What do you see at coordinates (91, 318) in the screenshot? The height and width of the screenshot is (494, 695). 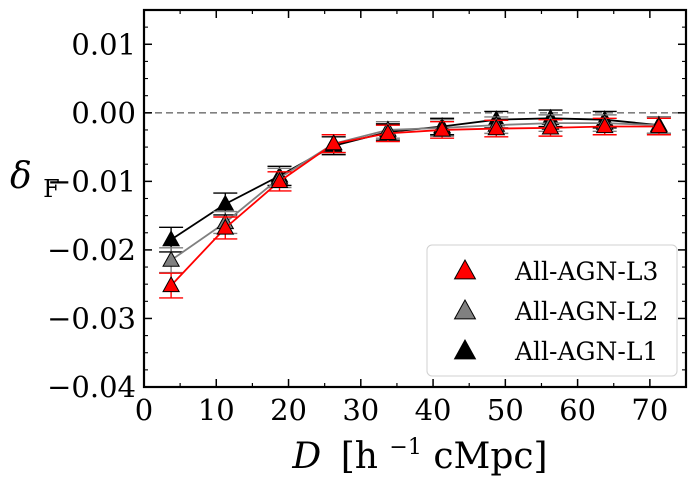 I see `y-tick-label: −0.03` at bounding box center [91, 318].